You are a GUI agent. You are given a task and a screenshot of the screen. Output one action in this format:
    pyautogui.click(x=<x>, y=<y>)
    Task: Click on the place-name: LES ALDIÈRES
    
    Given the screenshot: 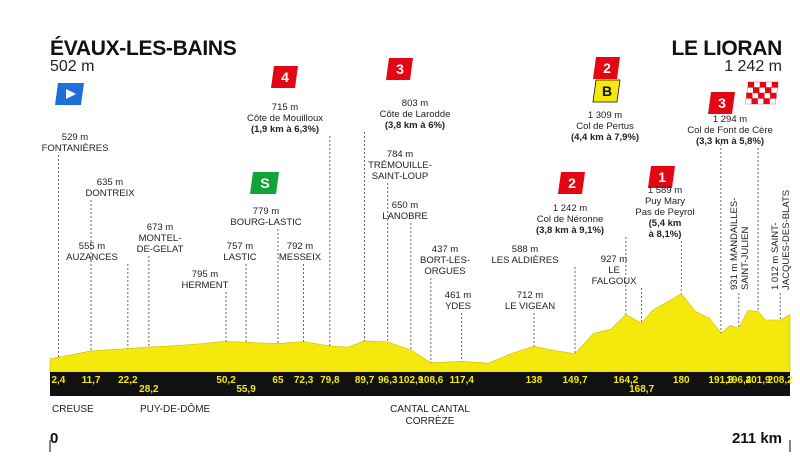 What is the action you would take?
    pyautogui.click(x=524, y=260)
    